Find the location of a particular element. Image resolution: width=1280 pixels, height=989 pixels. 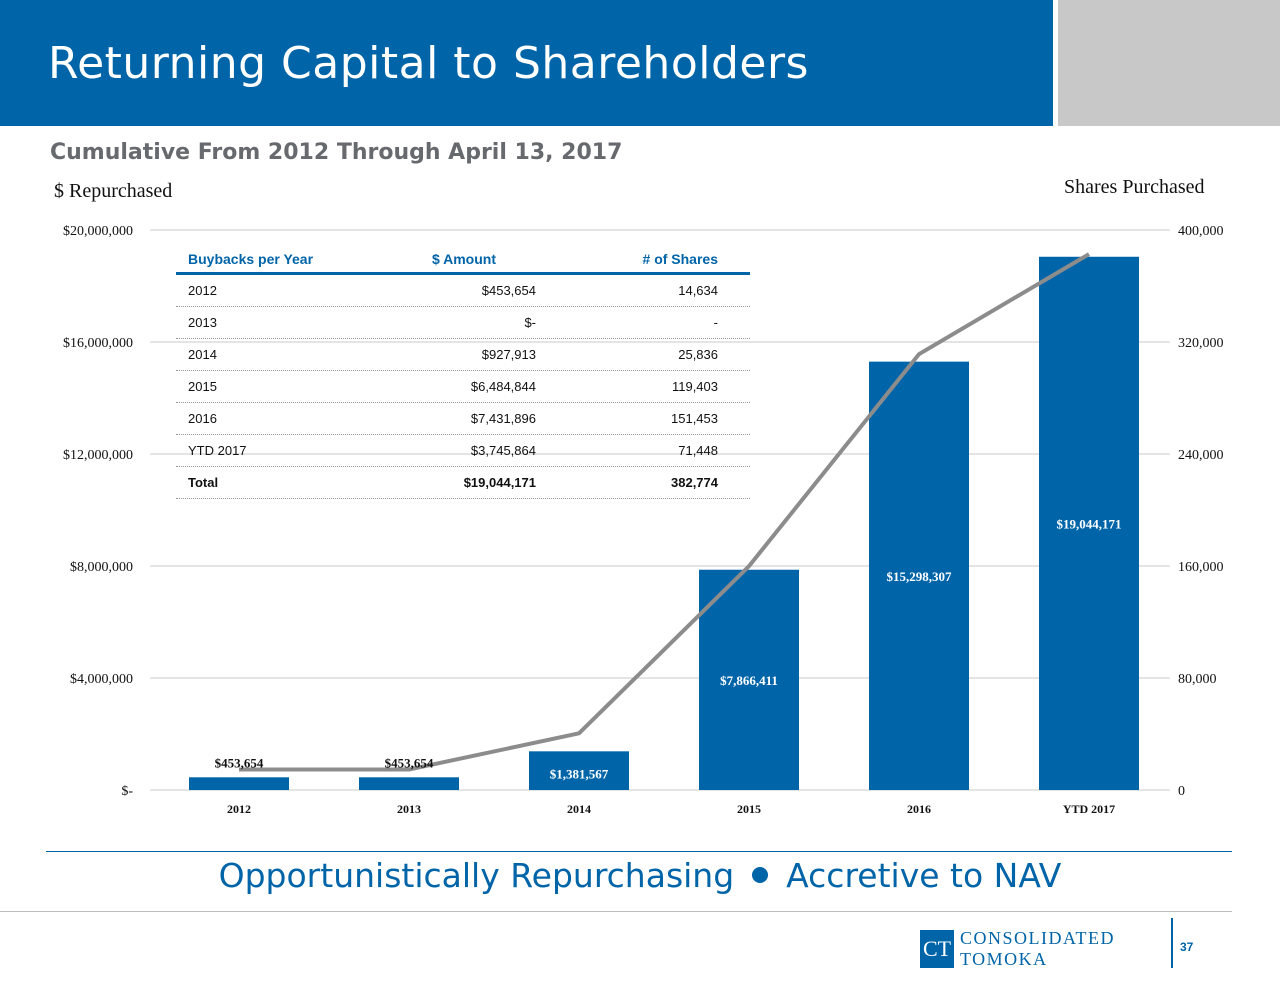

table-row: 2014 $927,913 25,836 is located at coordinates (463, 355).